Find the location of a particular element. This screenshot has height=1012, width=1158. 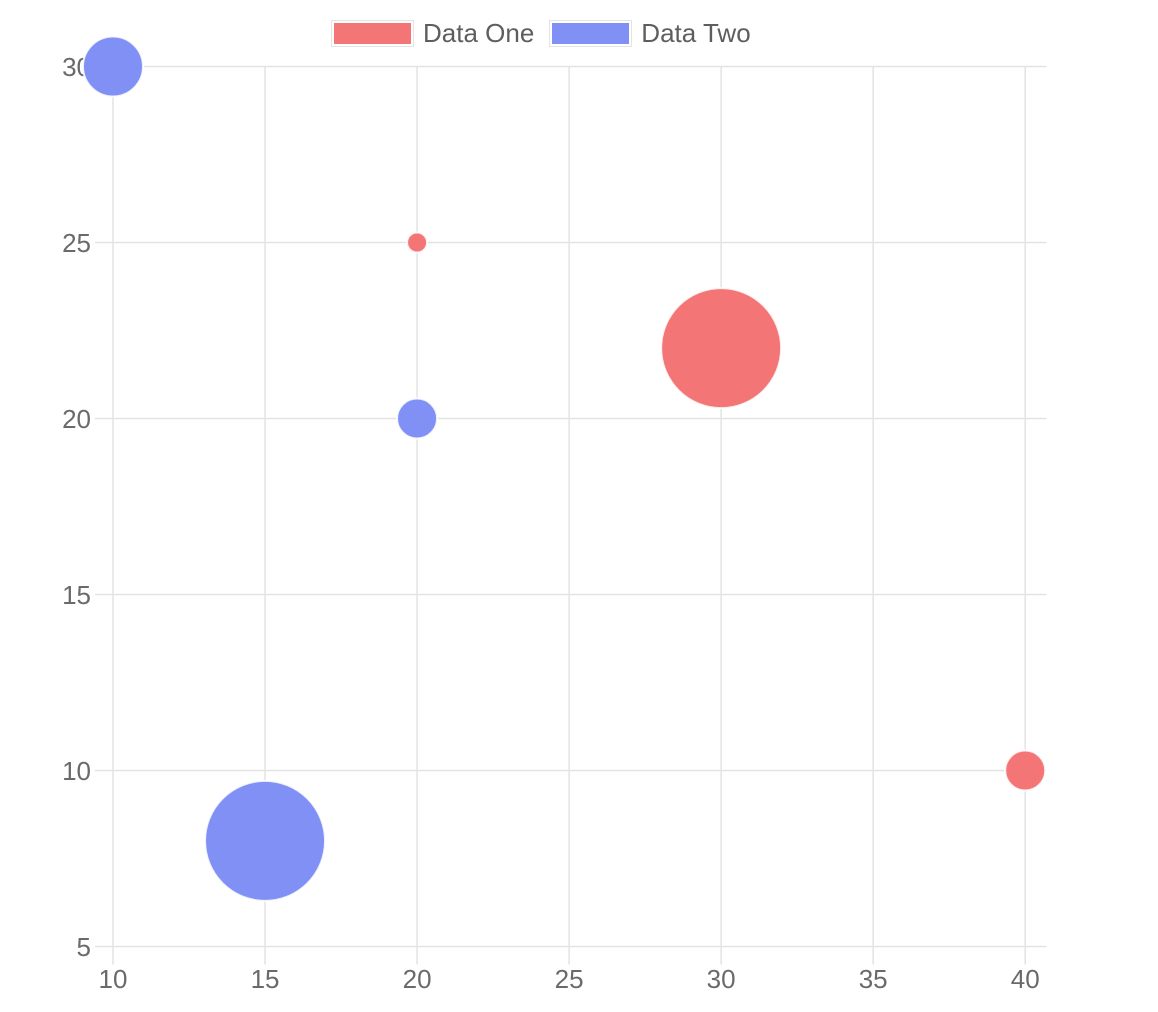

legend-label-data-two: Data Two is located at coordinates (696, 33).